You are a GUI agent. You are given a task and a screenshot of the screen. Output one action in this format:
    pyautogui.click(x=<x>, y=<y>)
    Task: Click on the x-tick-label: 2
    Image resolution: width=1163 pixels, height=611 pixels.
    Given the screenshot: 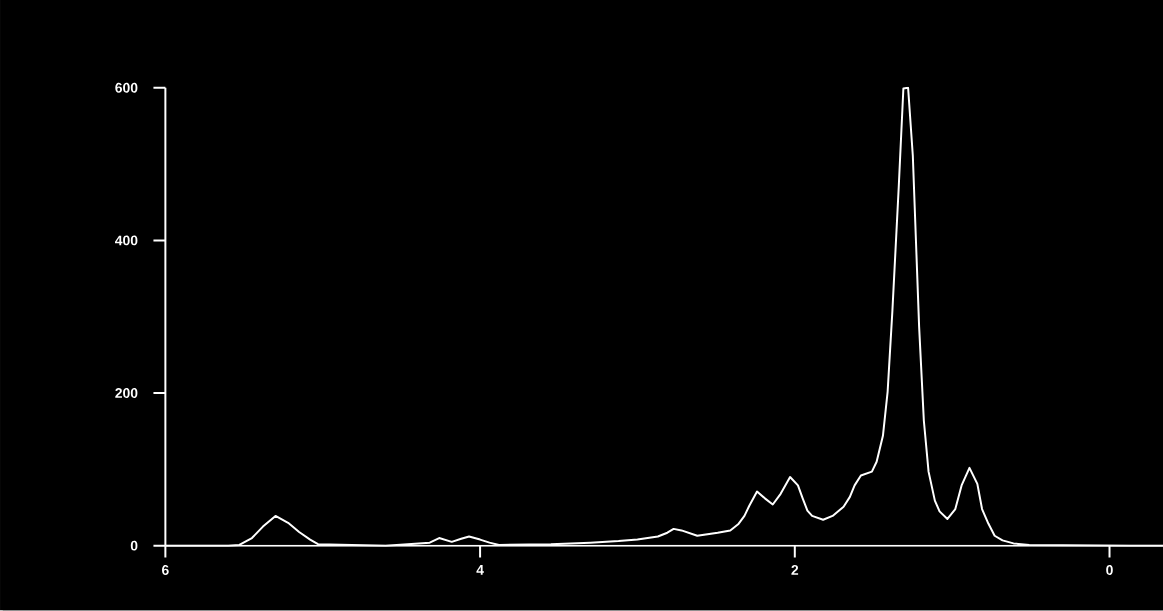 What is the action you would take?
    pyautogui.click(x=795, y=570)
    